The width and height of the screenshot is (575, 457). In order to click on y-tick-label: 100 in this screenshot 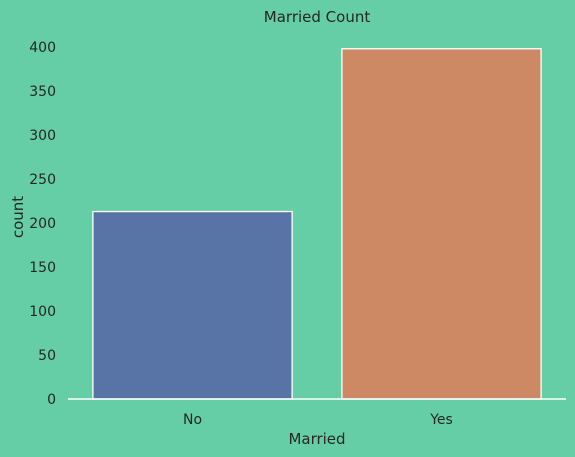, I will do `click(42, 312)`.